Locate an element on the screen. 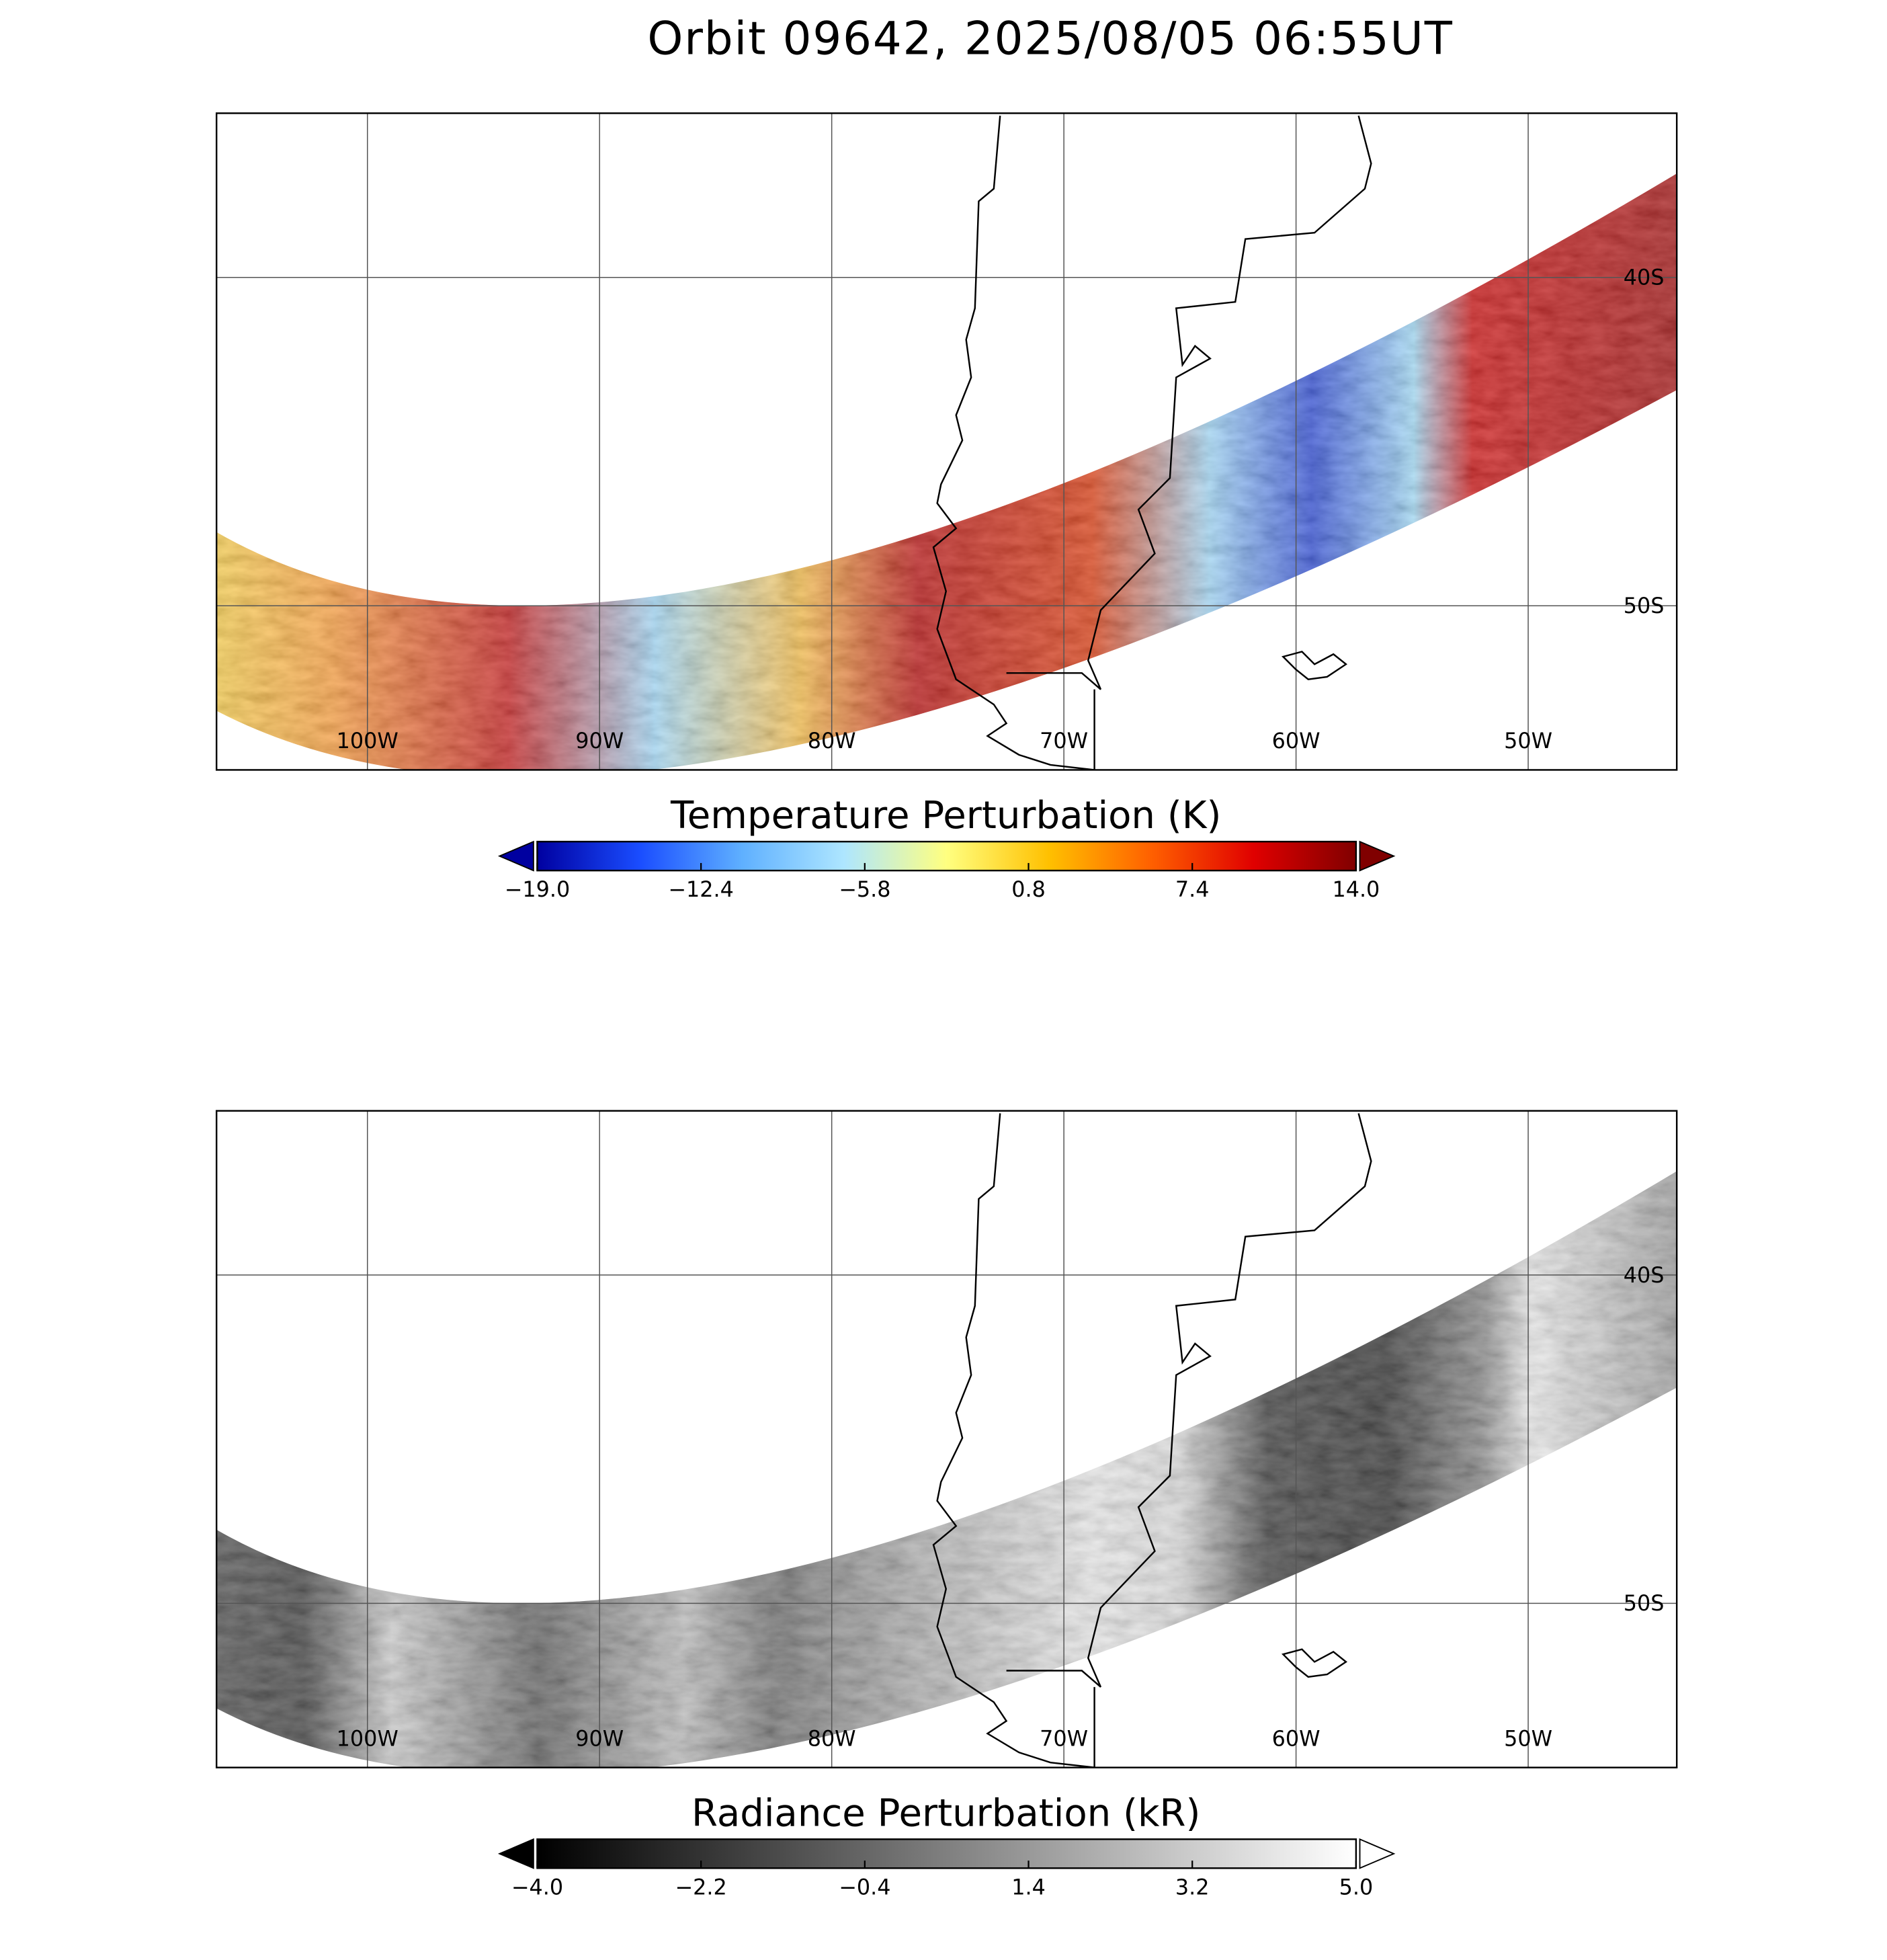 This screenshot has width=1887, height=1960. colorbar-tick-label: −4.0 is located at coordinates (537, 1887).